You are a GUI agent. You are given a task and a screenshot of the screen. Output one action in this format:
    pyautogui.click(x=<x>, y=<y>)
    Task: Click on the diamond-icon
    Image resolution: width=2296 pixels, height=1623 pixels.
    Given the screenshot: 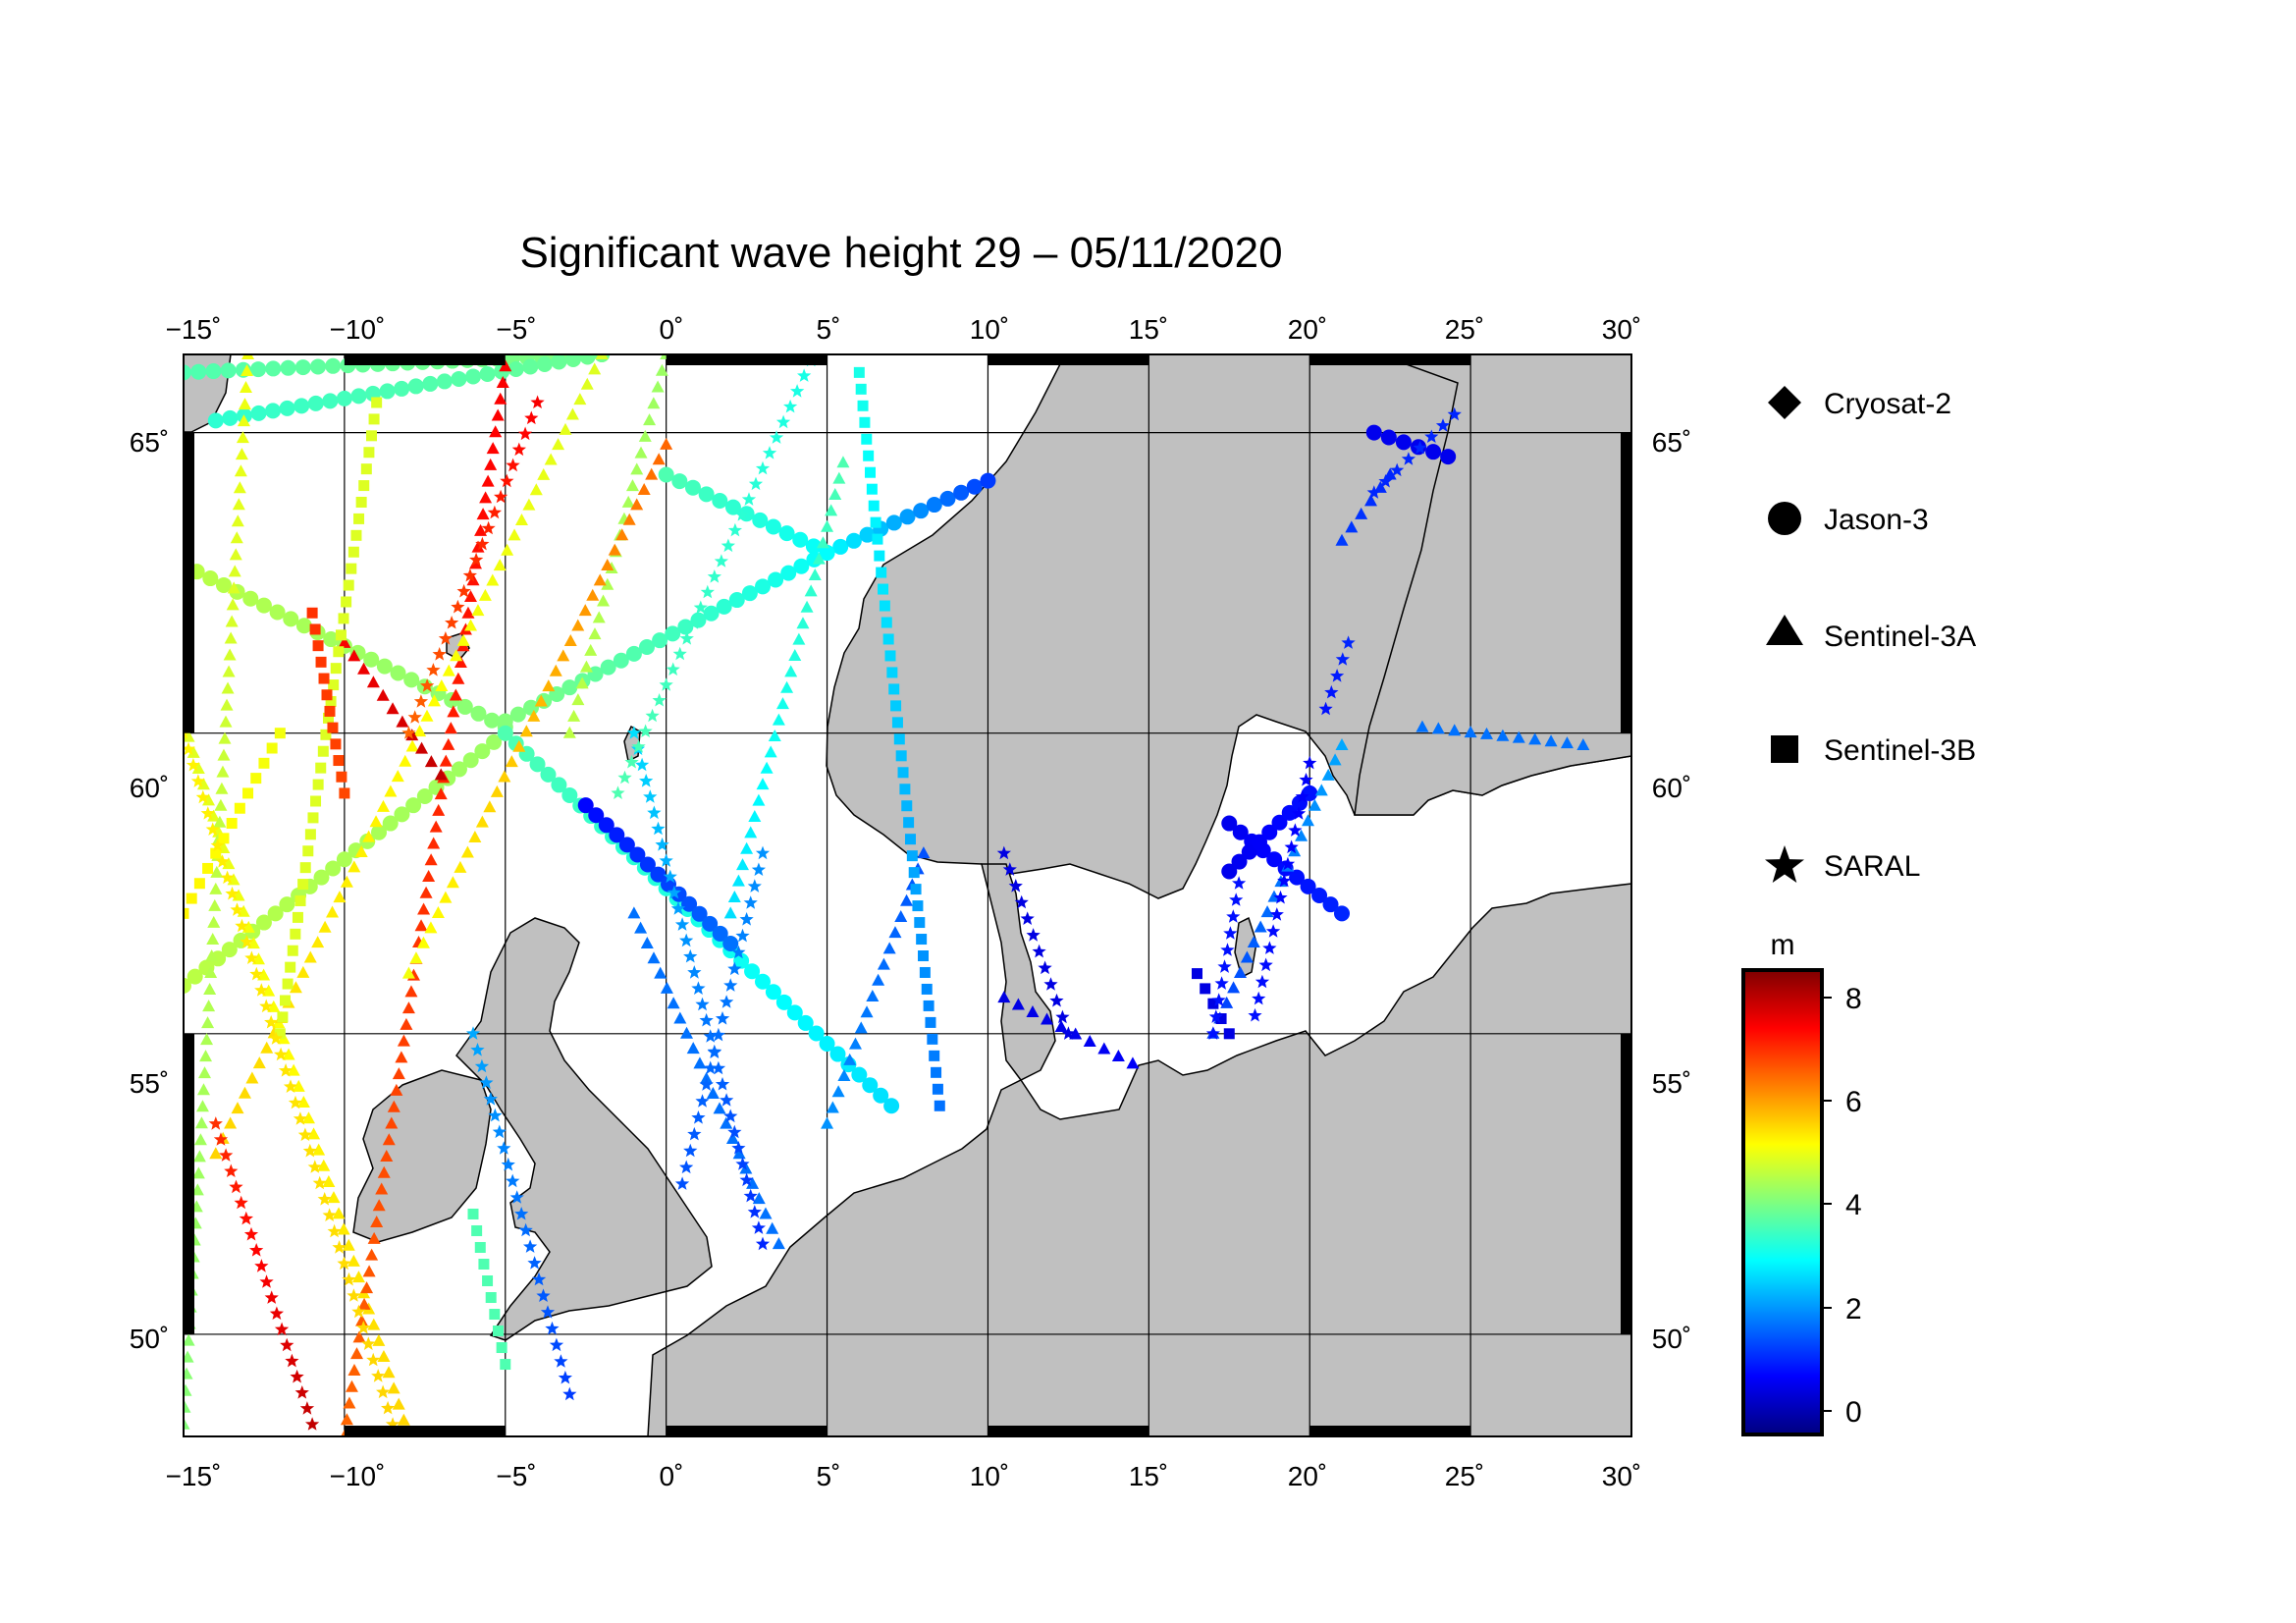 What is the action you would take?
    pyautogui.click(x=1784, y=403)
    